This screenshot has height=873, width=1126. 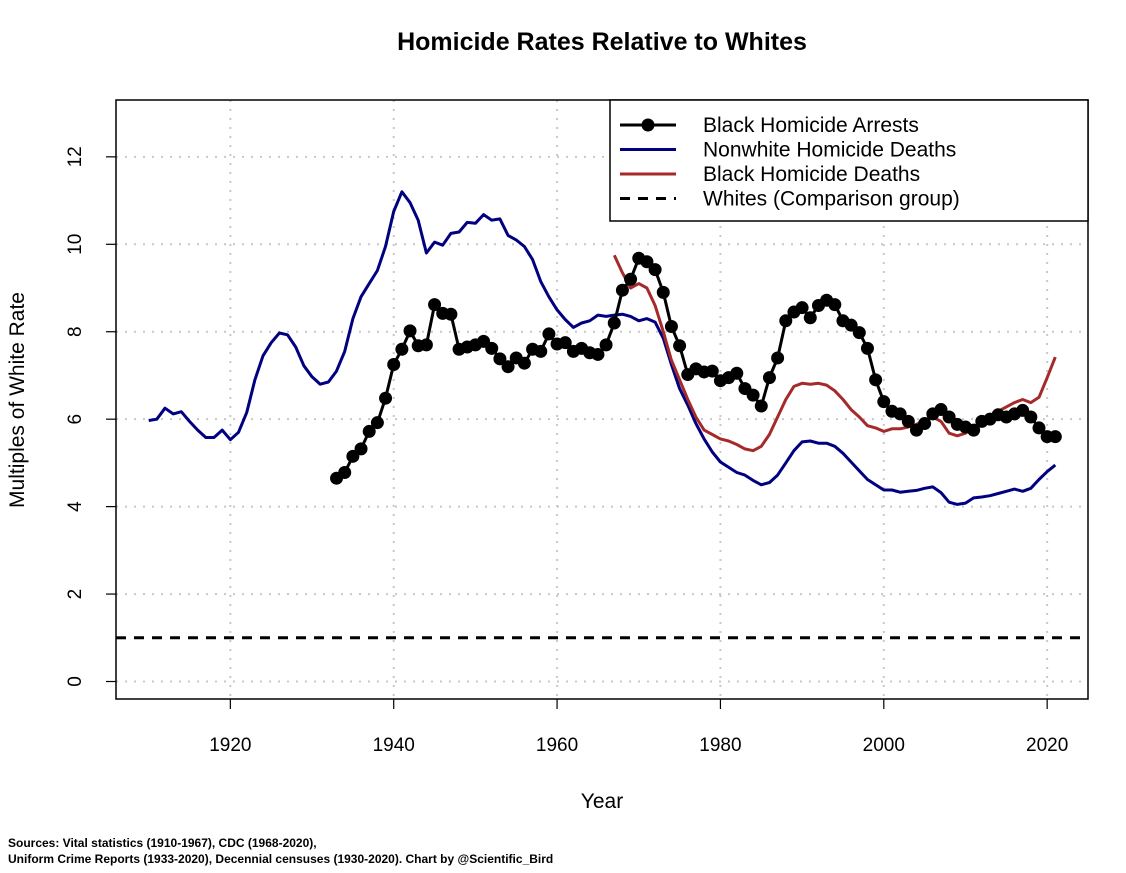 What do you see at coordinates (829, 150) in the screenshot?
I see `legend-label: Nonwhite Homicide Deaths` at bounding box center [829, 150].